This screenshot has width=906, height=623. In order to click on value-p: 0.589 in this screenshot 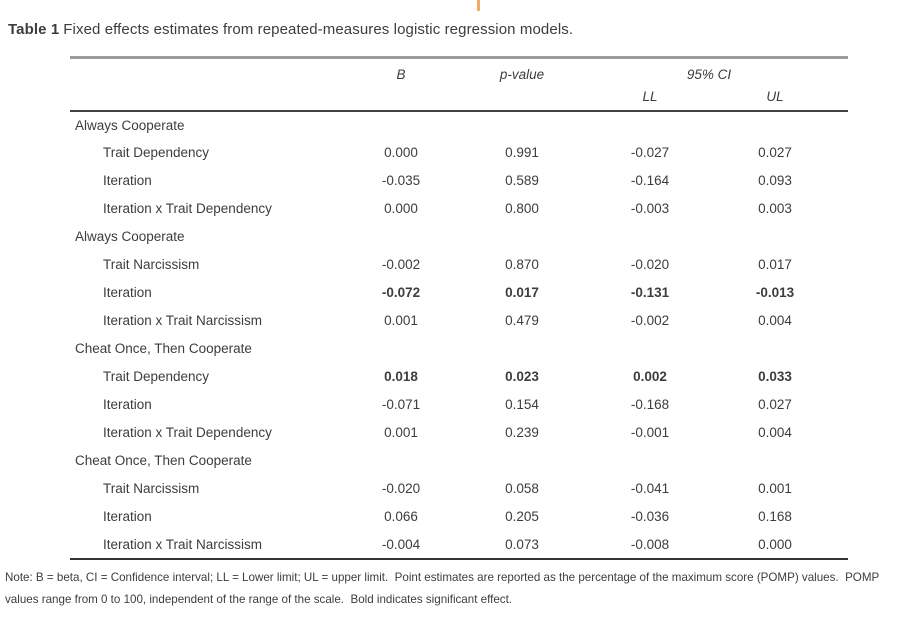, I will do `click(522, 180)`.